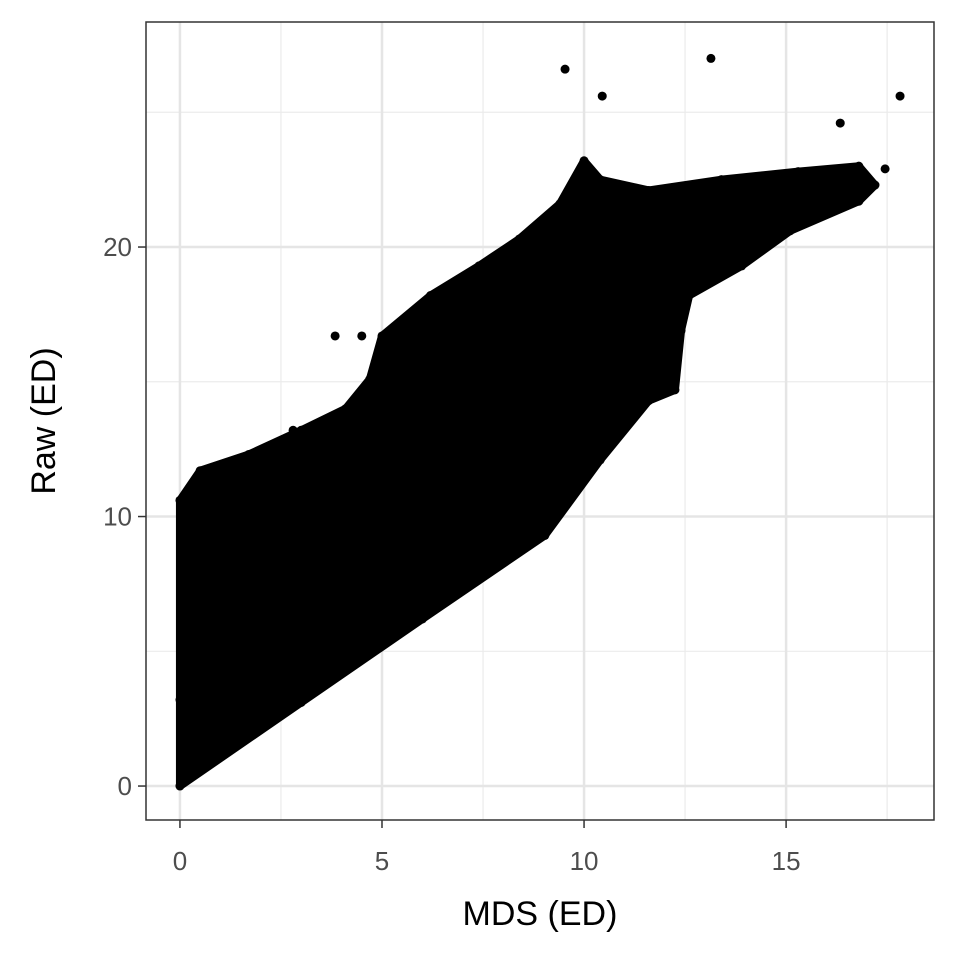 The width and height of the screenshot is (960, 960). Describe the element at coordinates (117, 247) in the screenshot. I see `y-tick-label: 20` at that location.